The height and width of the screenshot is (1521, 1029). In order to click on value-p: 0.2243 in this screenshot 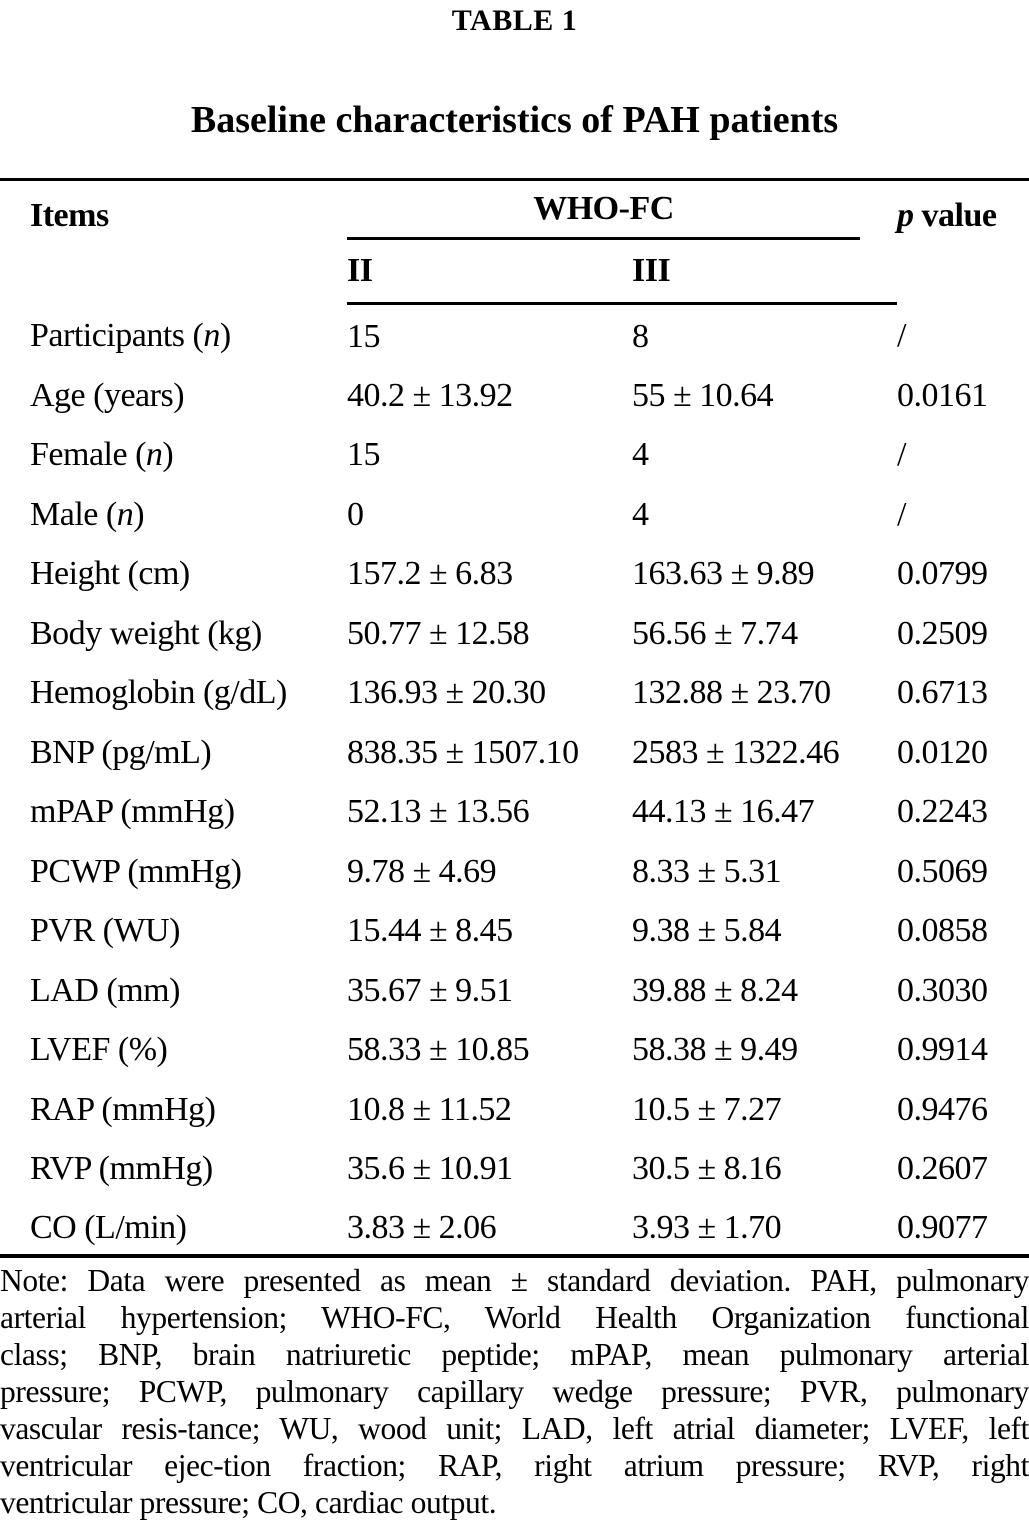, I will do `click(942, 812)`.